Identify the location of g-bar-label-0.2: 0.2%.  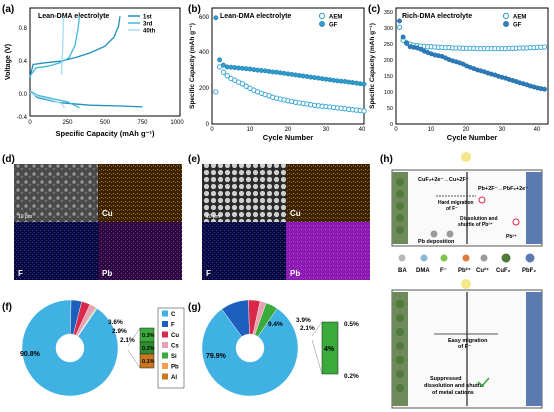
(351, 376).